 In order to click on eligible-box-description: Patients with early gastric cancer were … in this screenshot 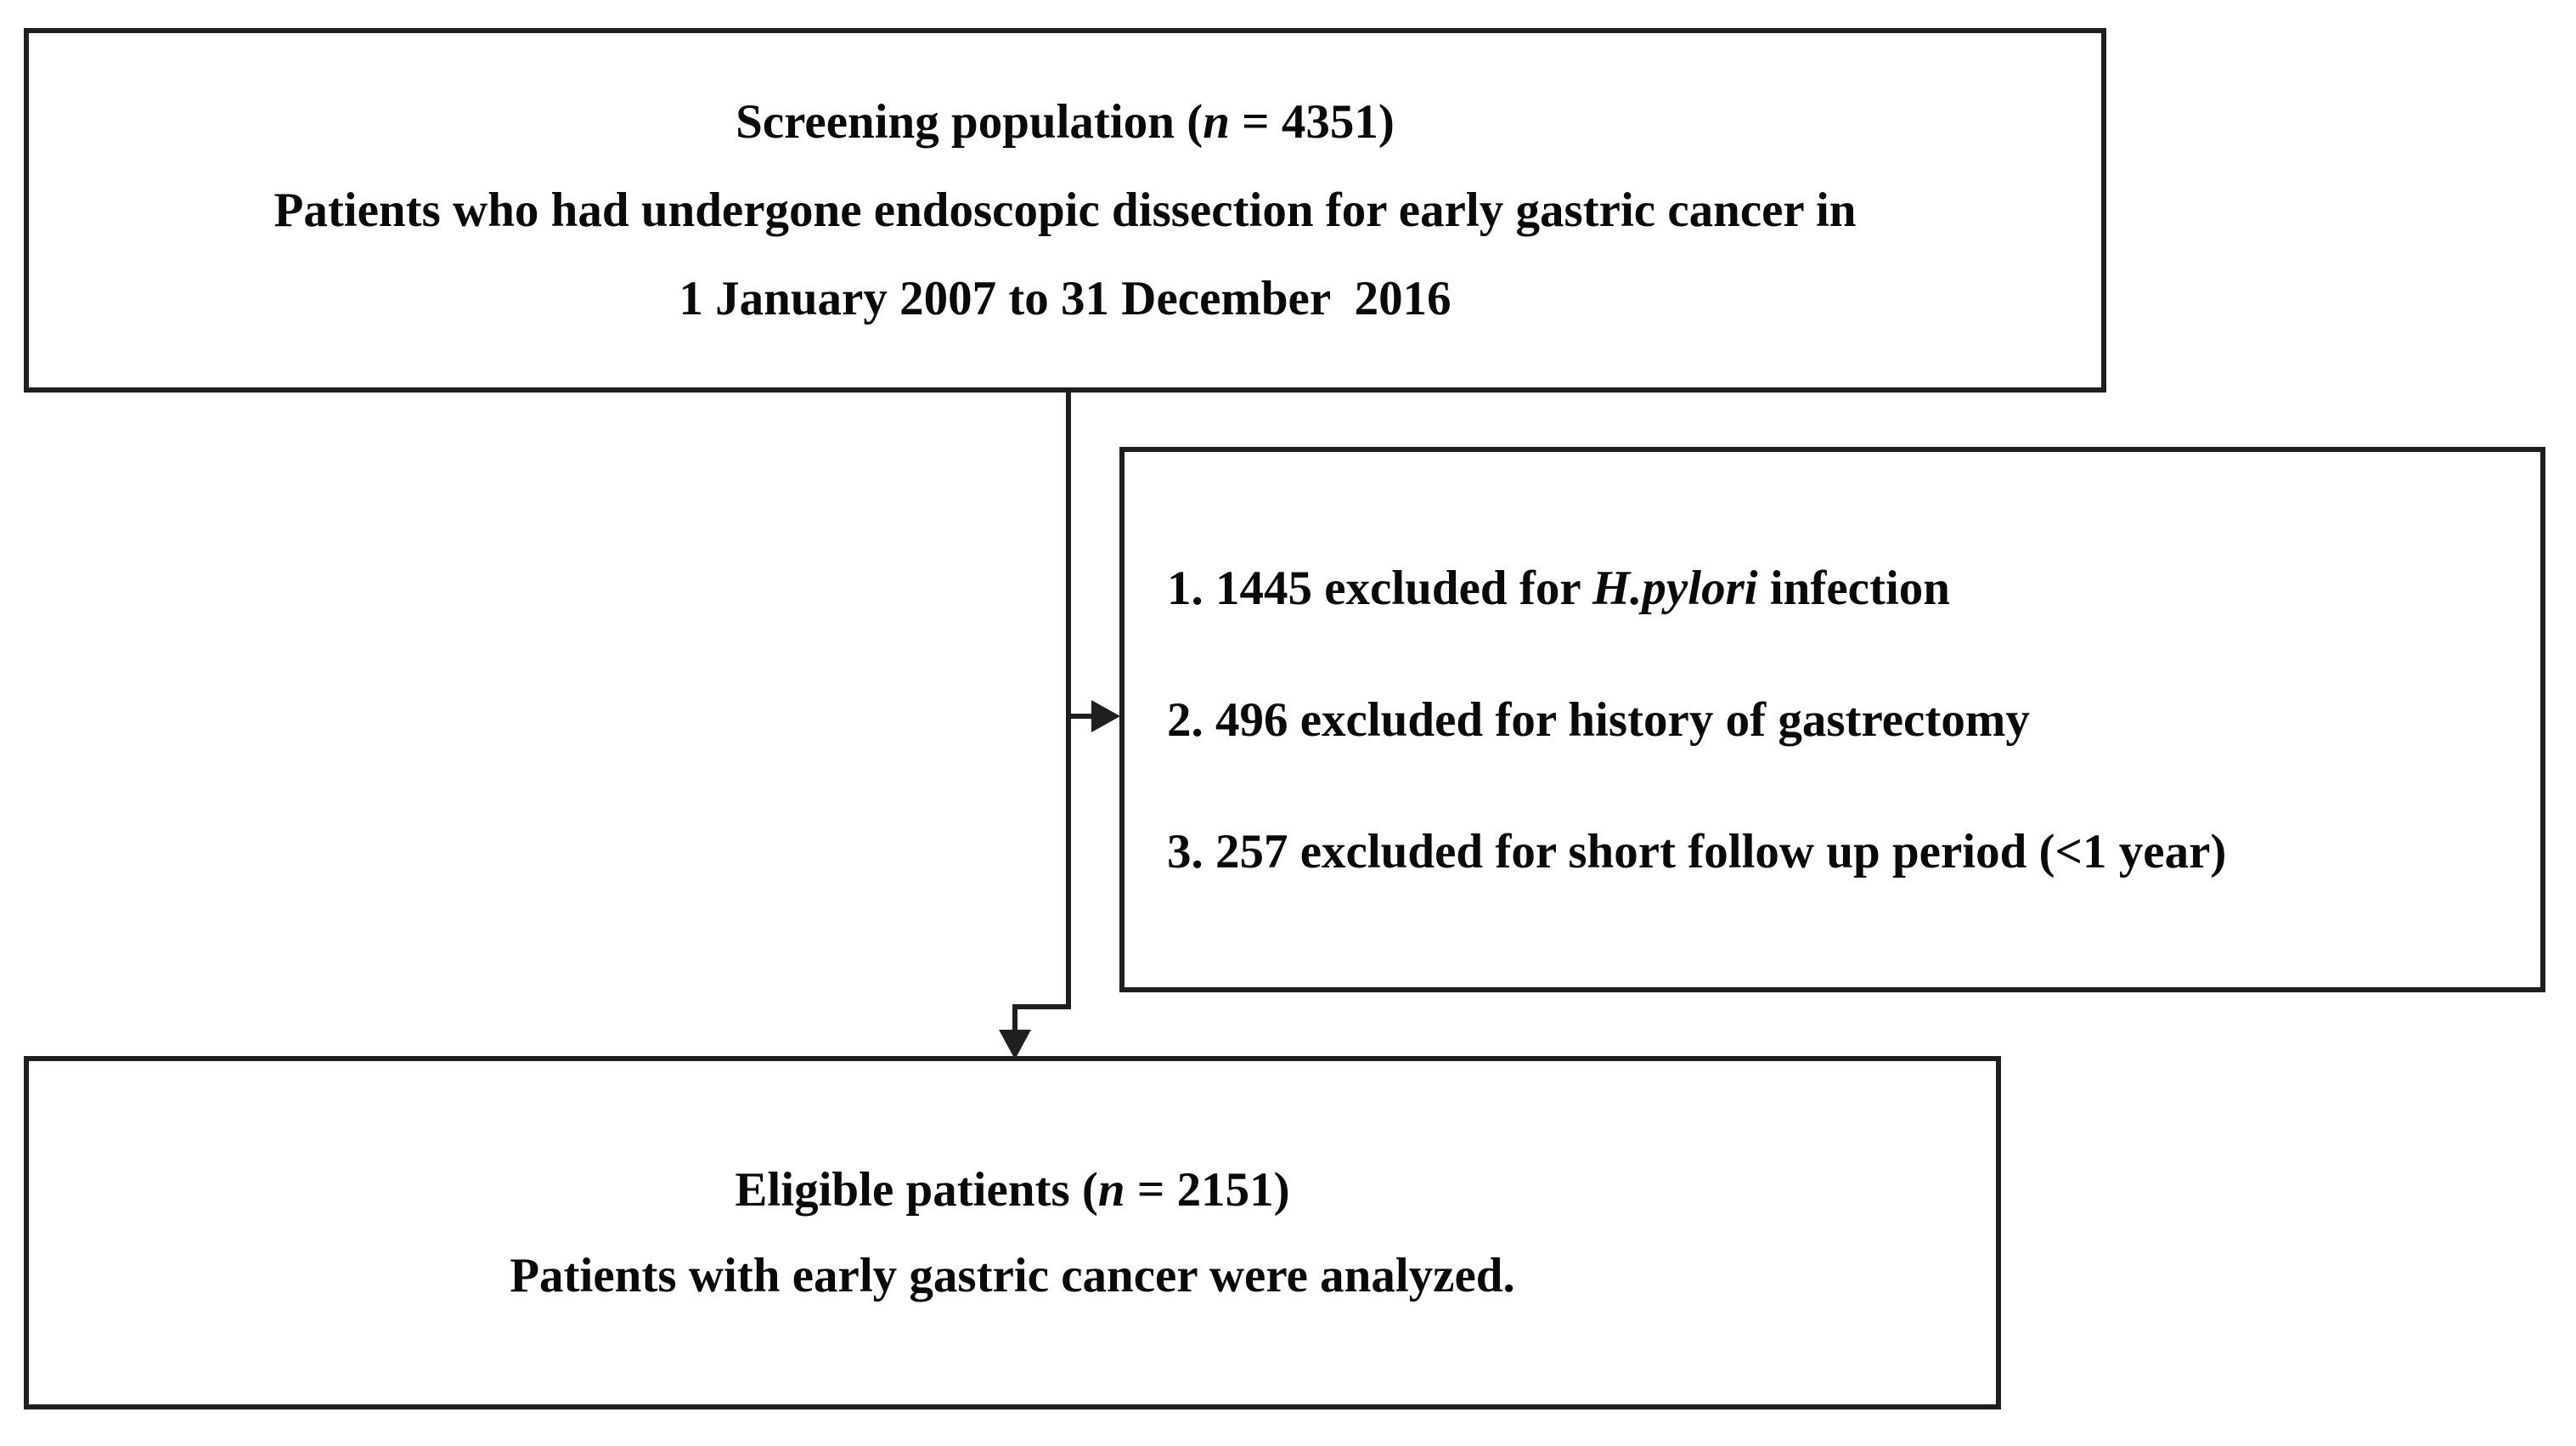, I will do `click(1012, 1275)`.